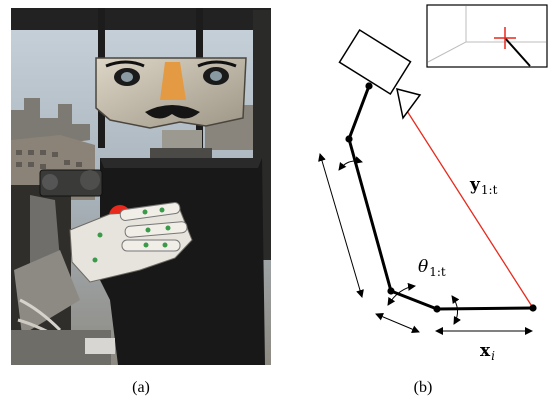  Describe the element at coordinates (58, 257) in the screenshot. I see `robot-arm` at that location.